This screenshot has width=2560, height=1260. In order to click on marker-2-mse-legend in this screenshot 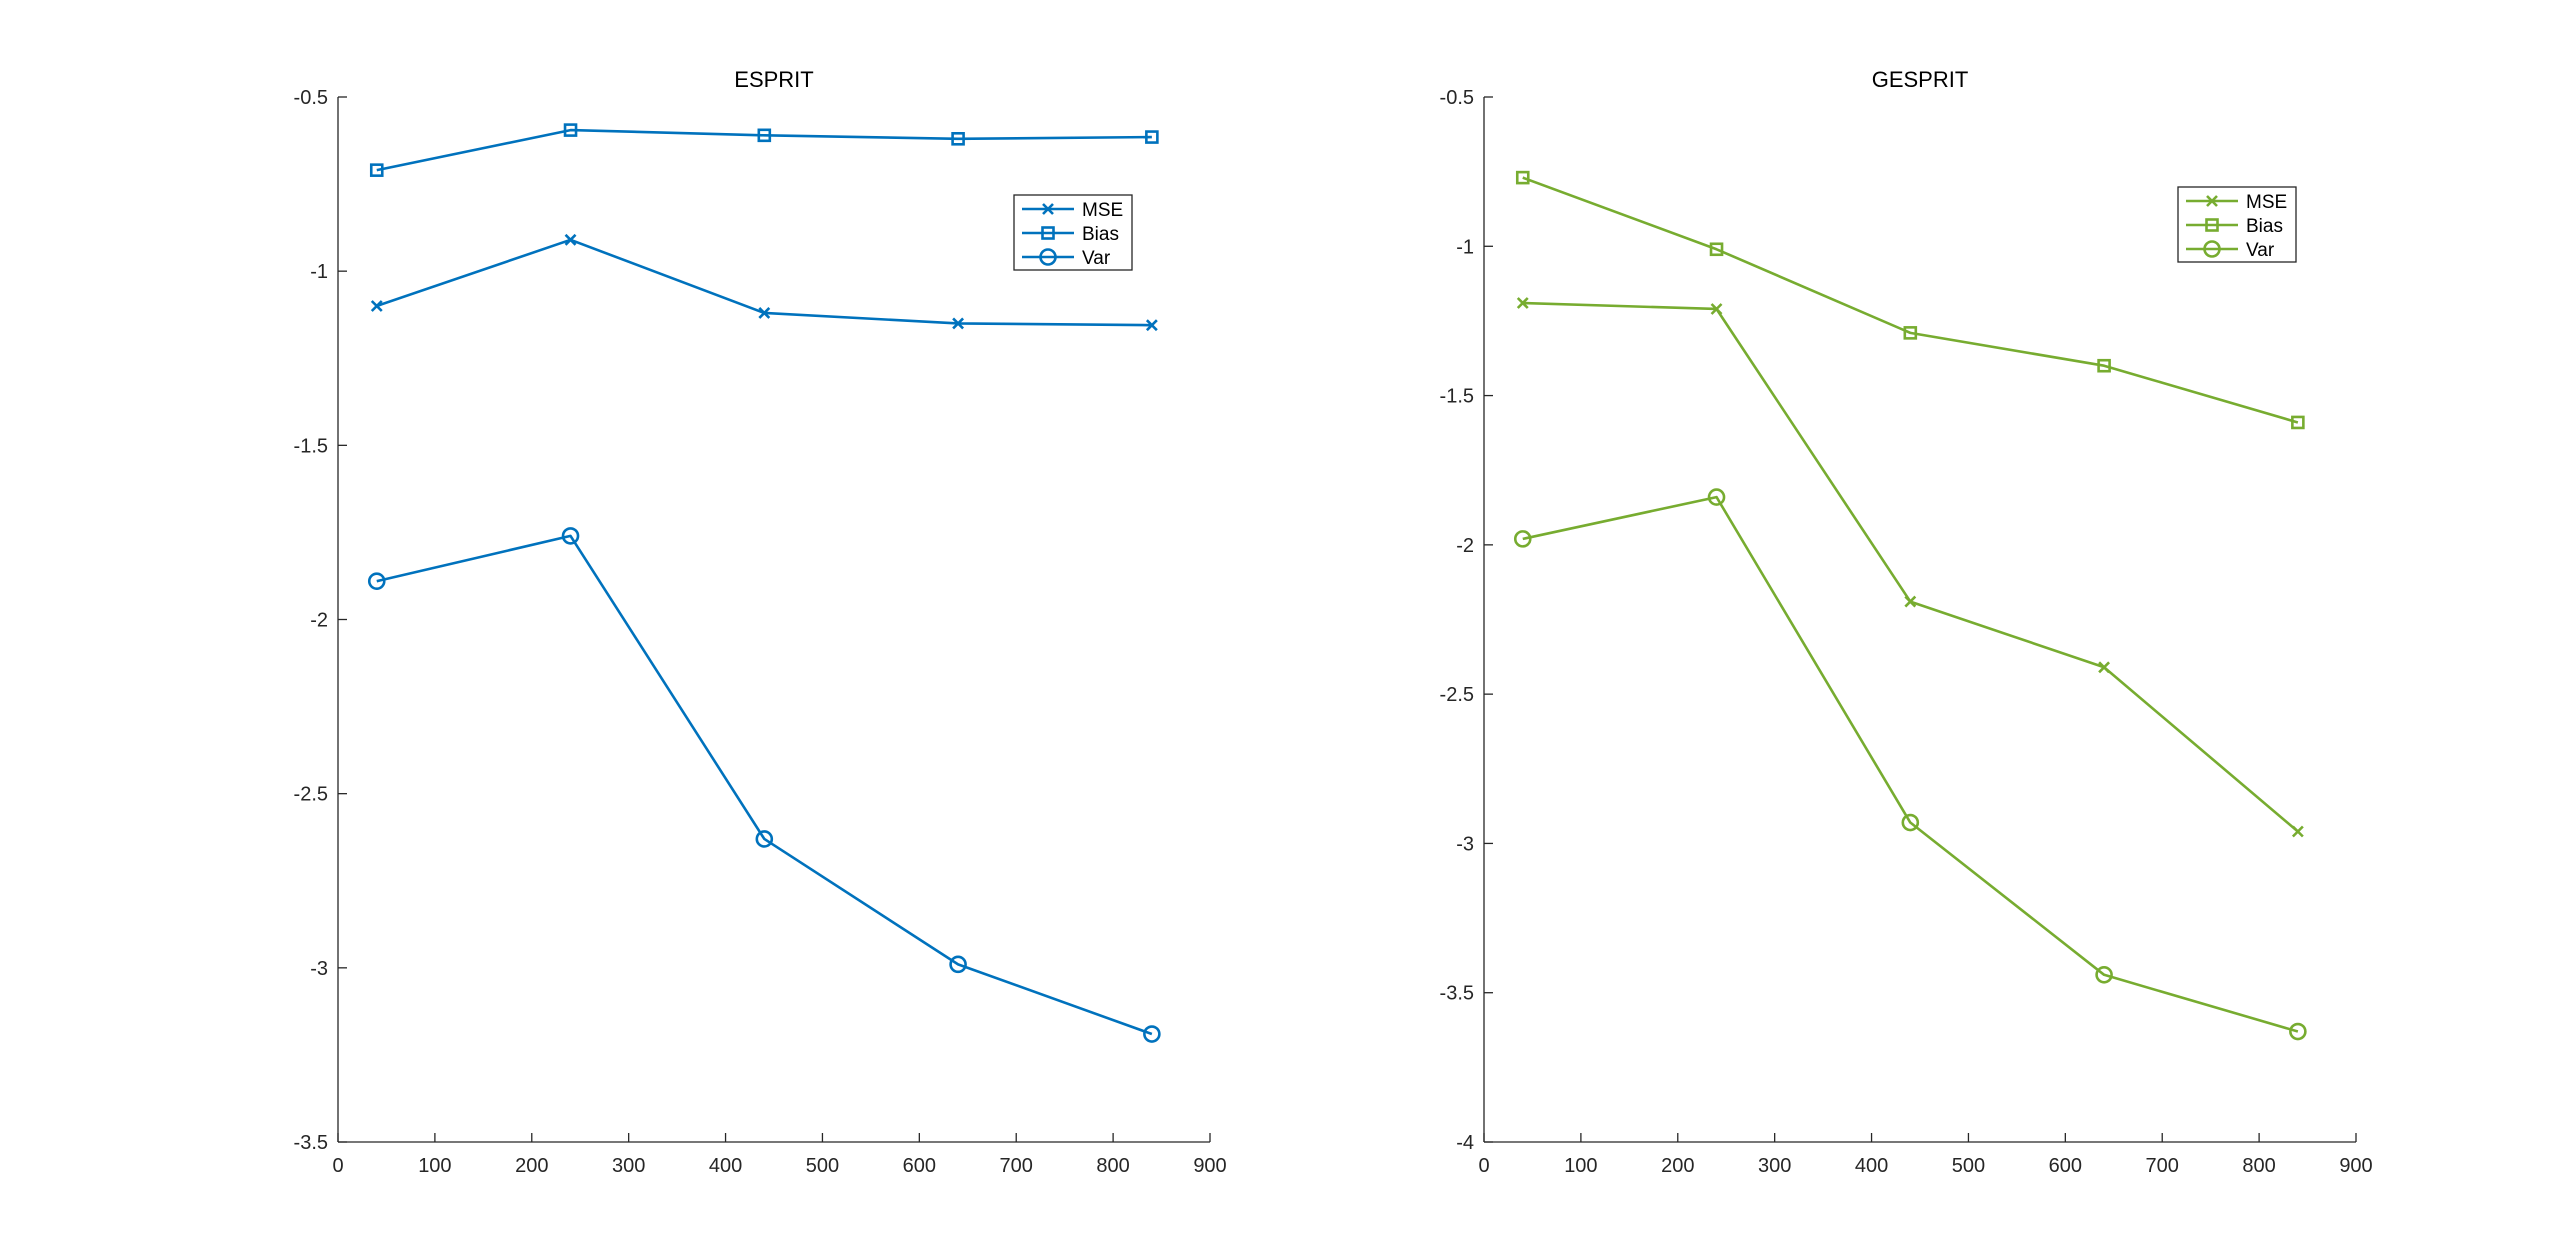, I will do `click(2212, 201)`.